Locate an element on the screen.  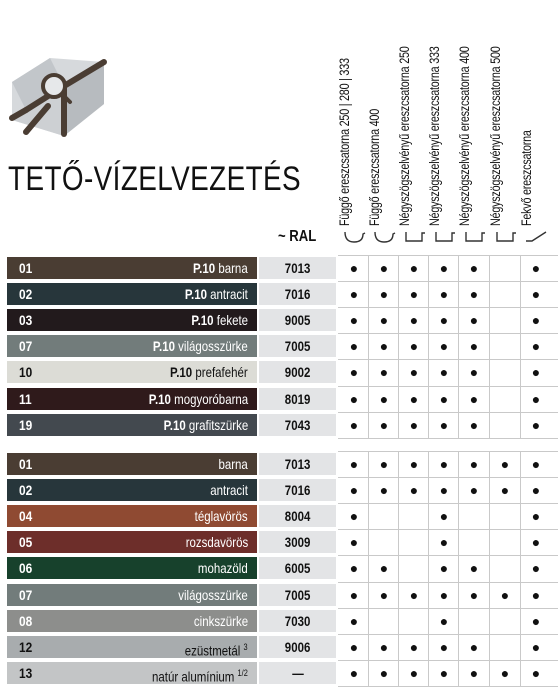
color-name: P.10 mogyoróbarna is located at coordinates (187, 399).